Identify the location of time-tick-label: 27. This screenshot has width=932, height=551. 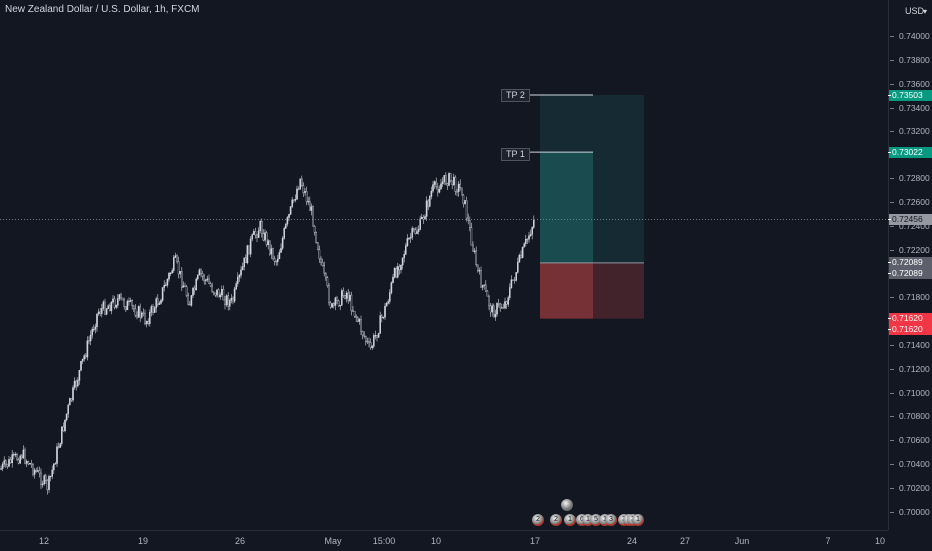
(685, 541).